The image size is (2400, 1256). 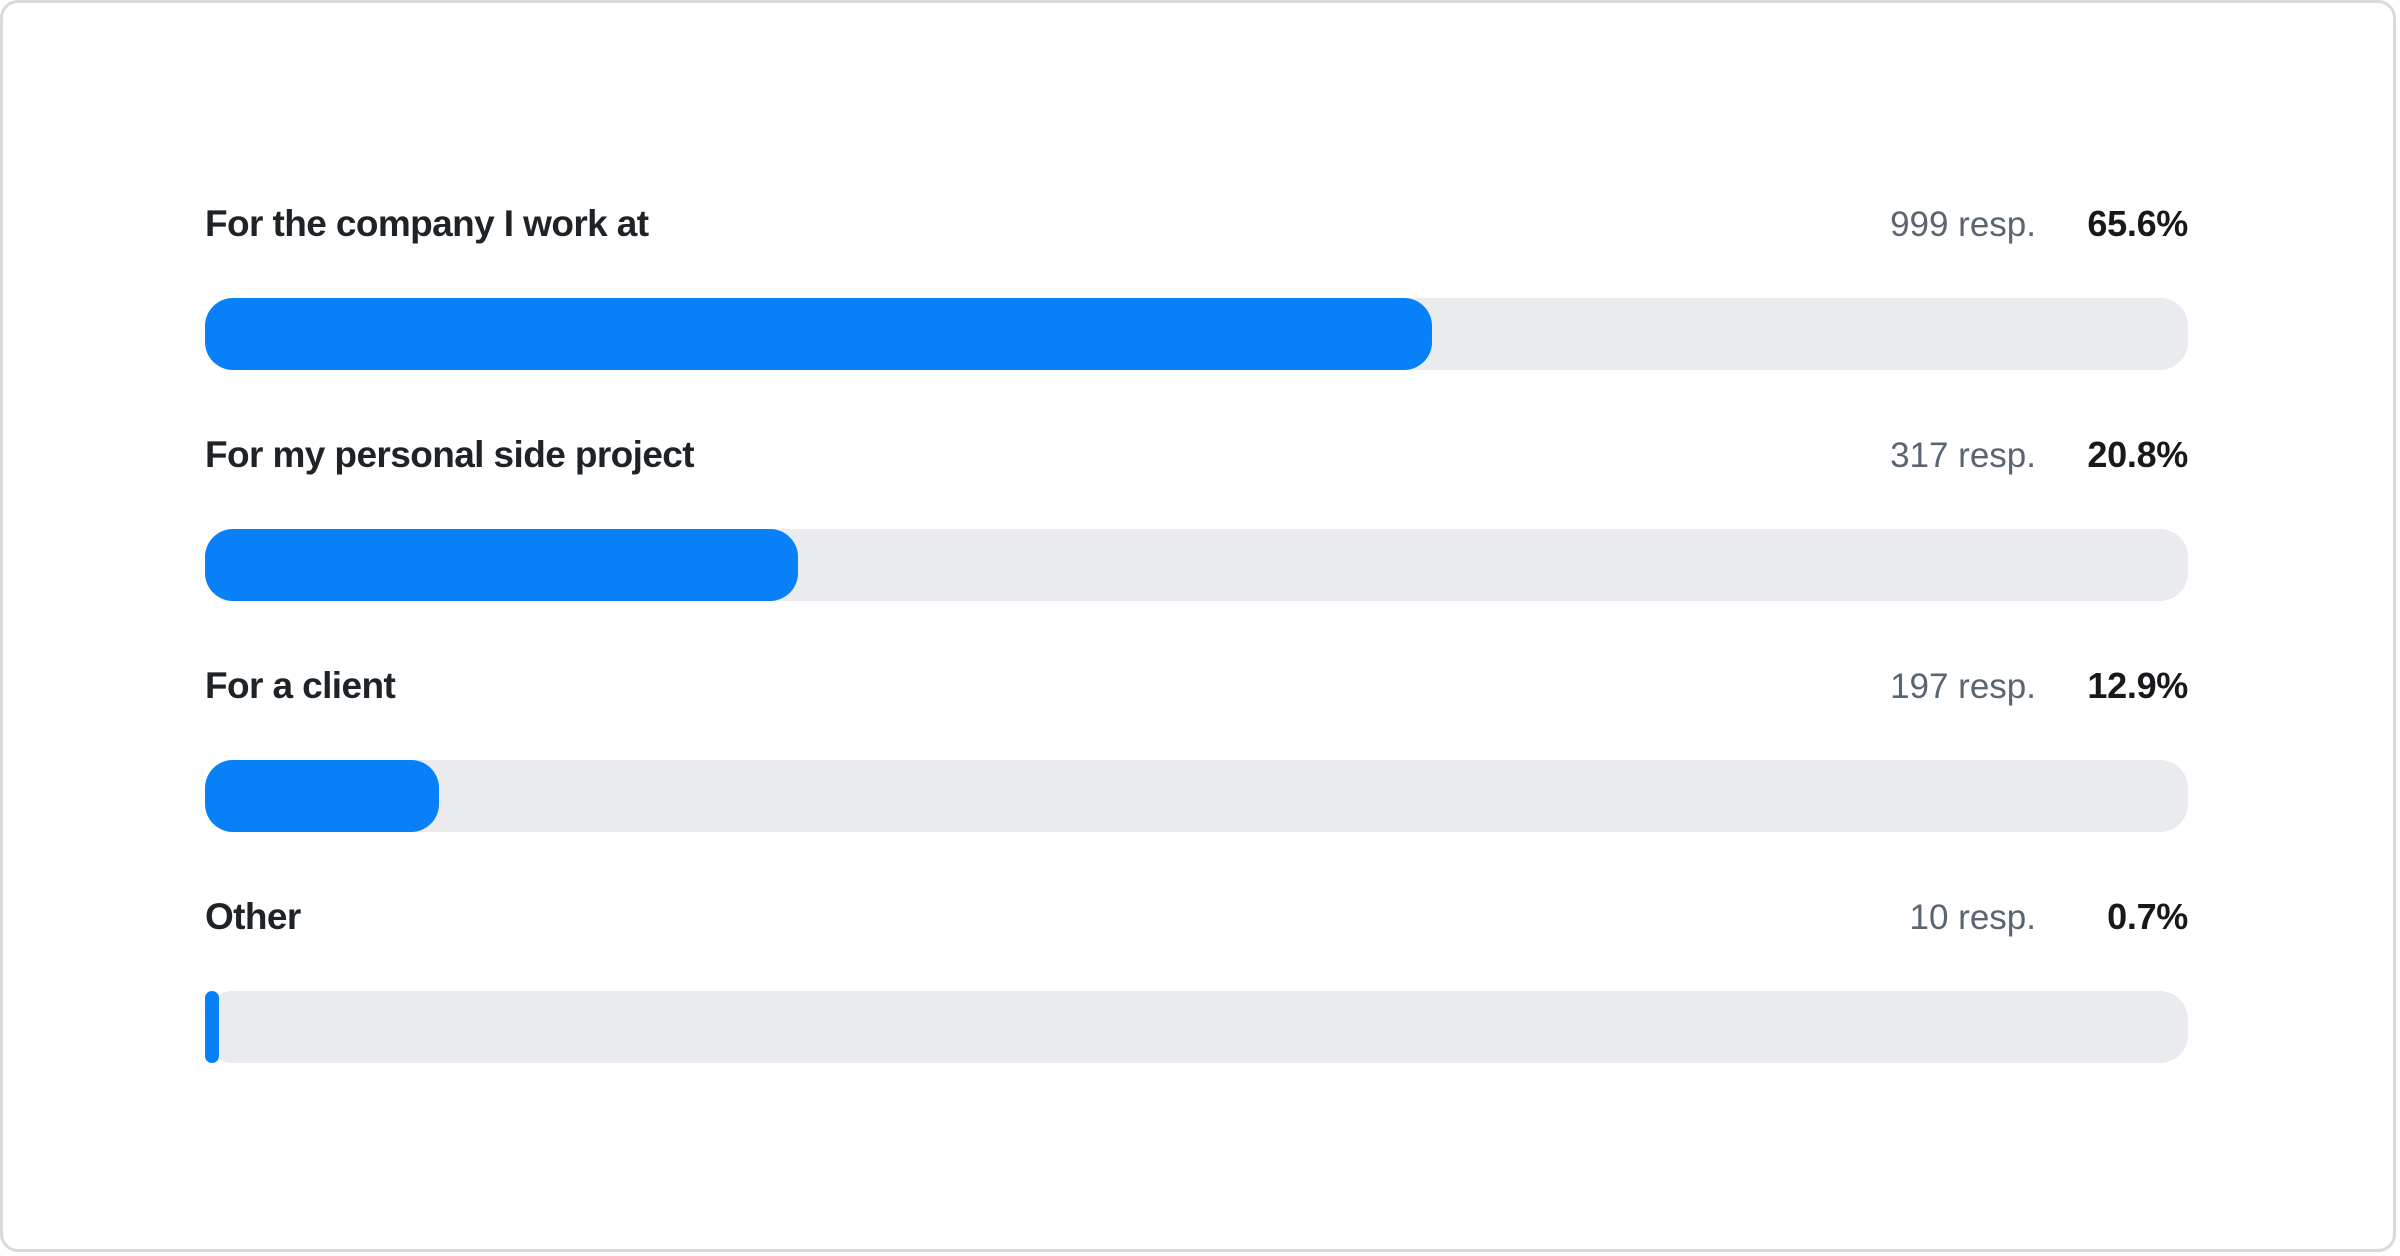 What do you see at coordinates (1963, 686) in the screenshot?
I see `response-count: 197 resp.` at bounding box center [1963, 686].